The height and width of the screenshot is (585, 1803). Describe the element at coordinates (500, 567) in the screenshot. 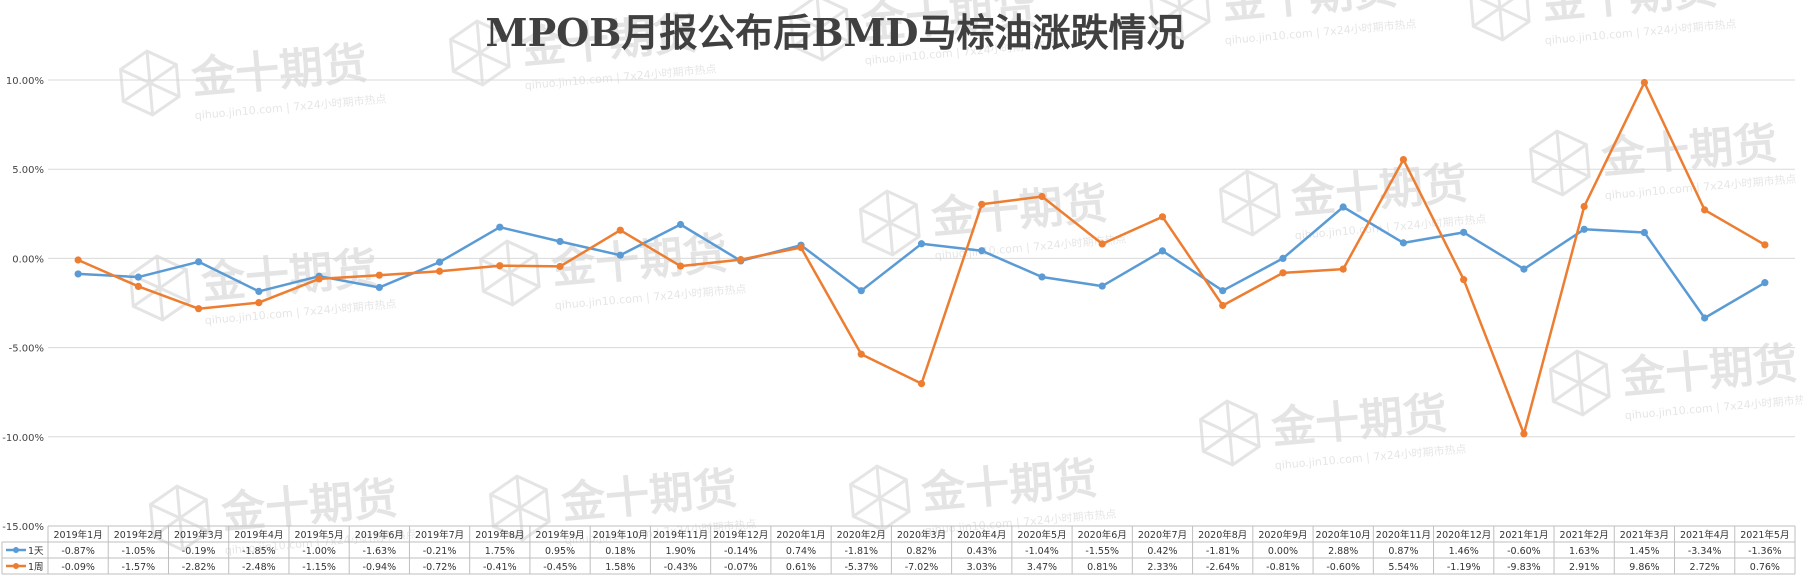

I see `data-label: -0.41%` at that location.